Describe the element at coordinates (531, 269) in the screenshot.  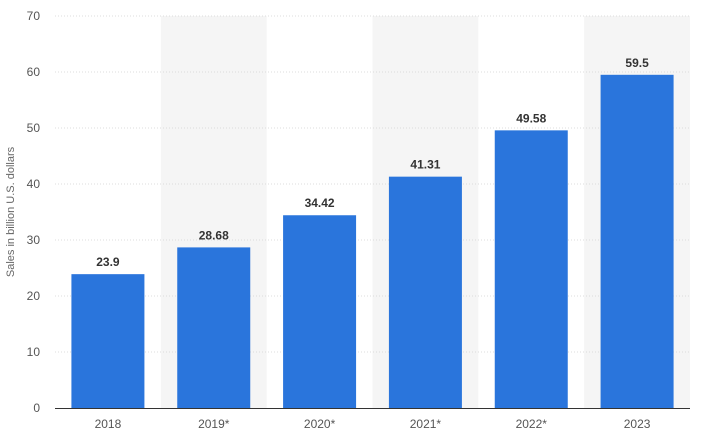
I see `bar-2022` at that location.